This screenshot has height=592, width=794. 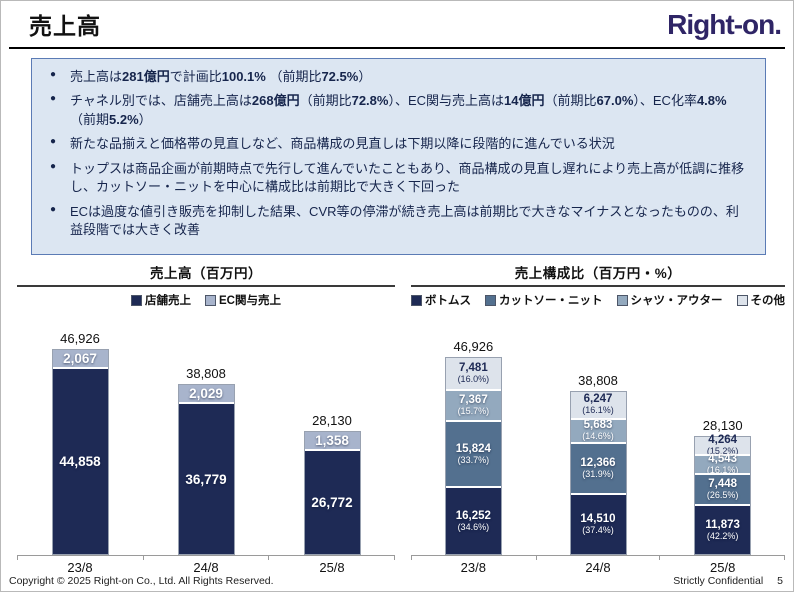 I want to click on segment-percent: (34.6%), so click(x=473, y=526).